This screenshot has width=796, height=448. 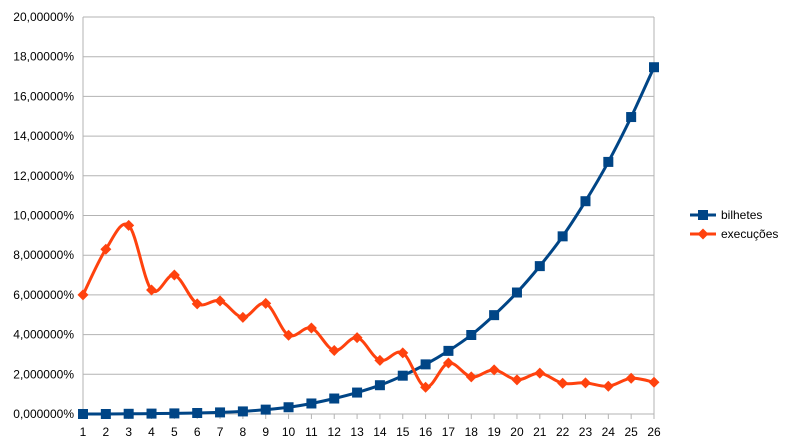 What do you see at coordinates (43, 255) in the screenshot?
I see `y-tick-label: 8,000000%` at bounding box center [43, 255].